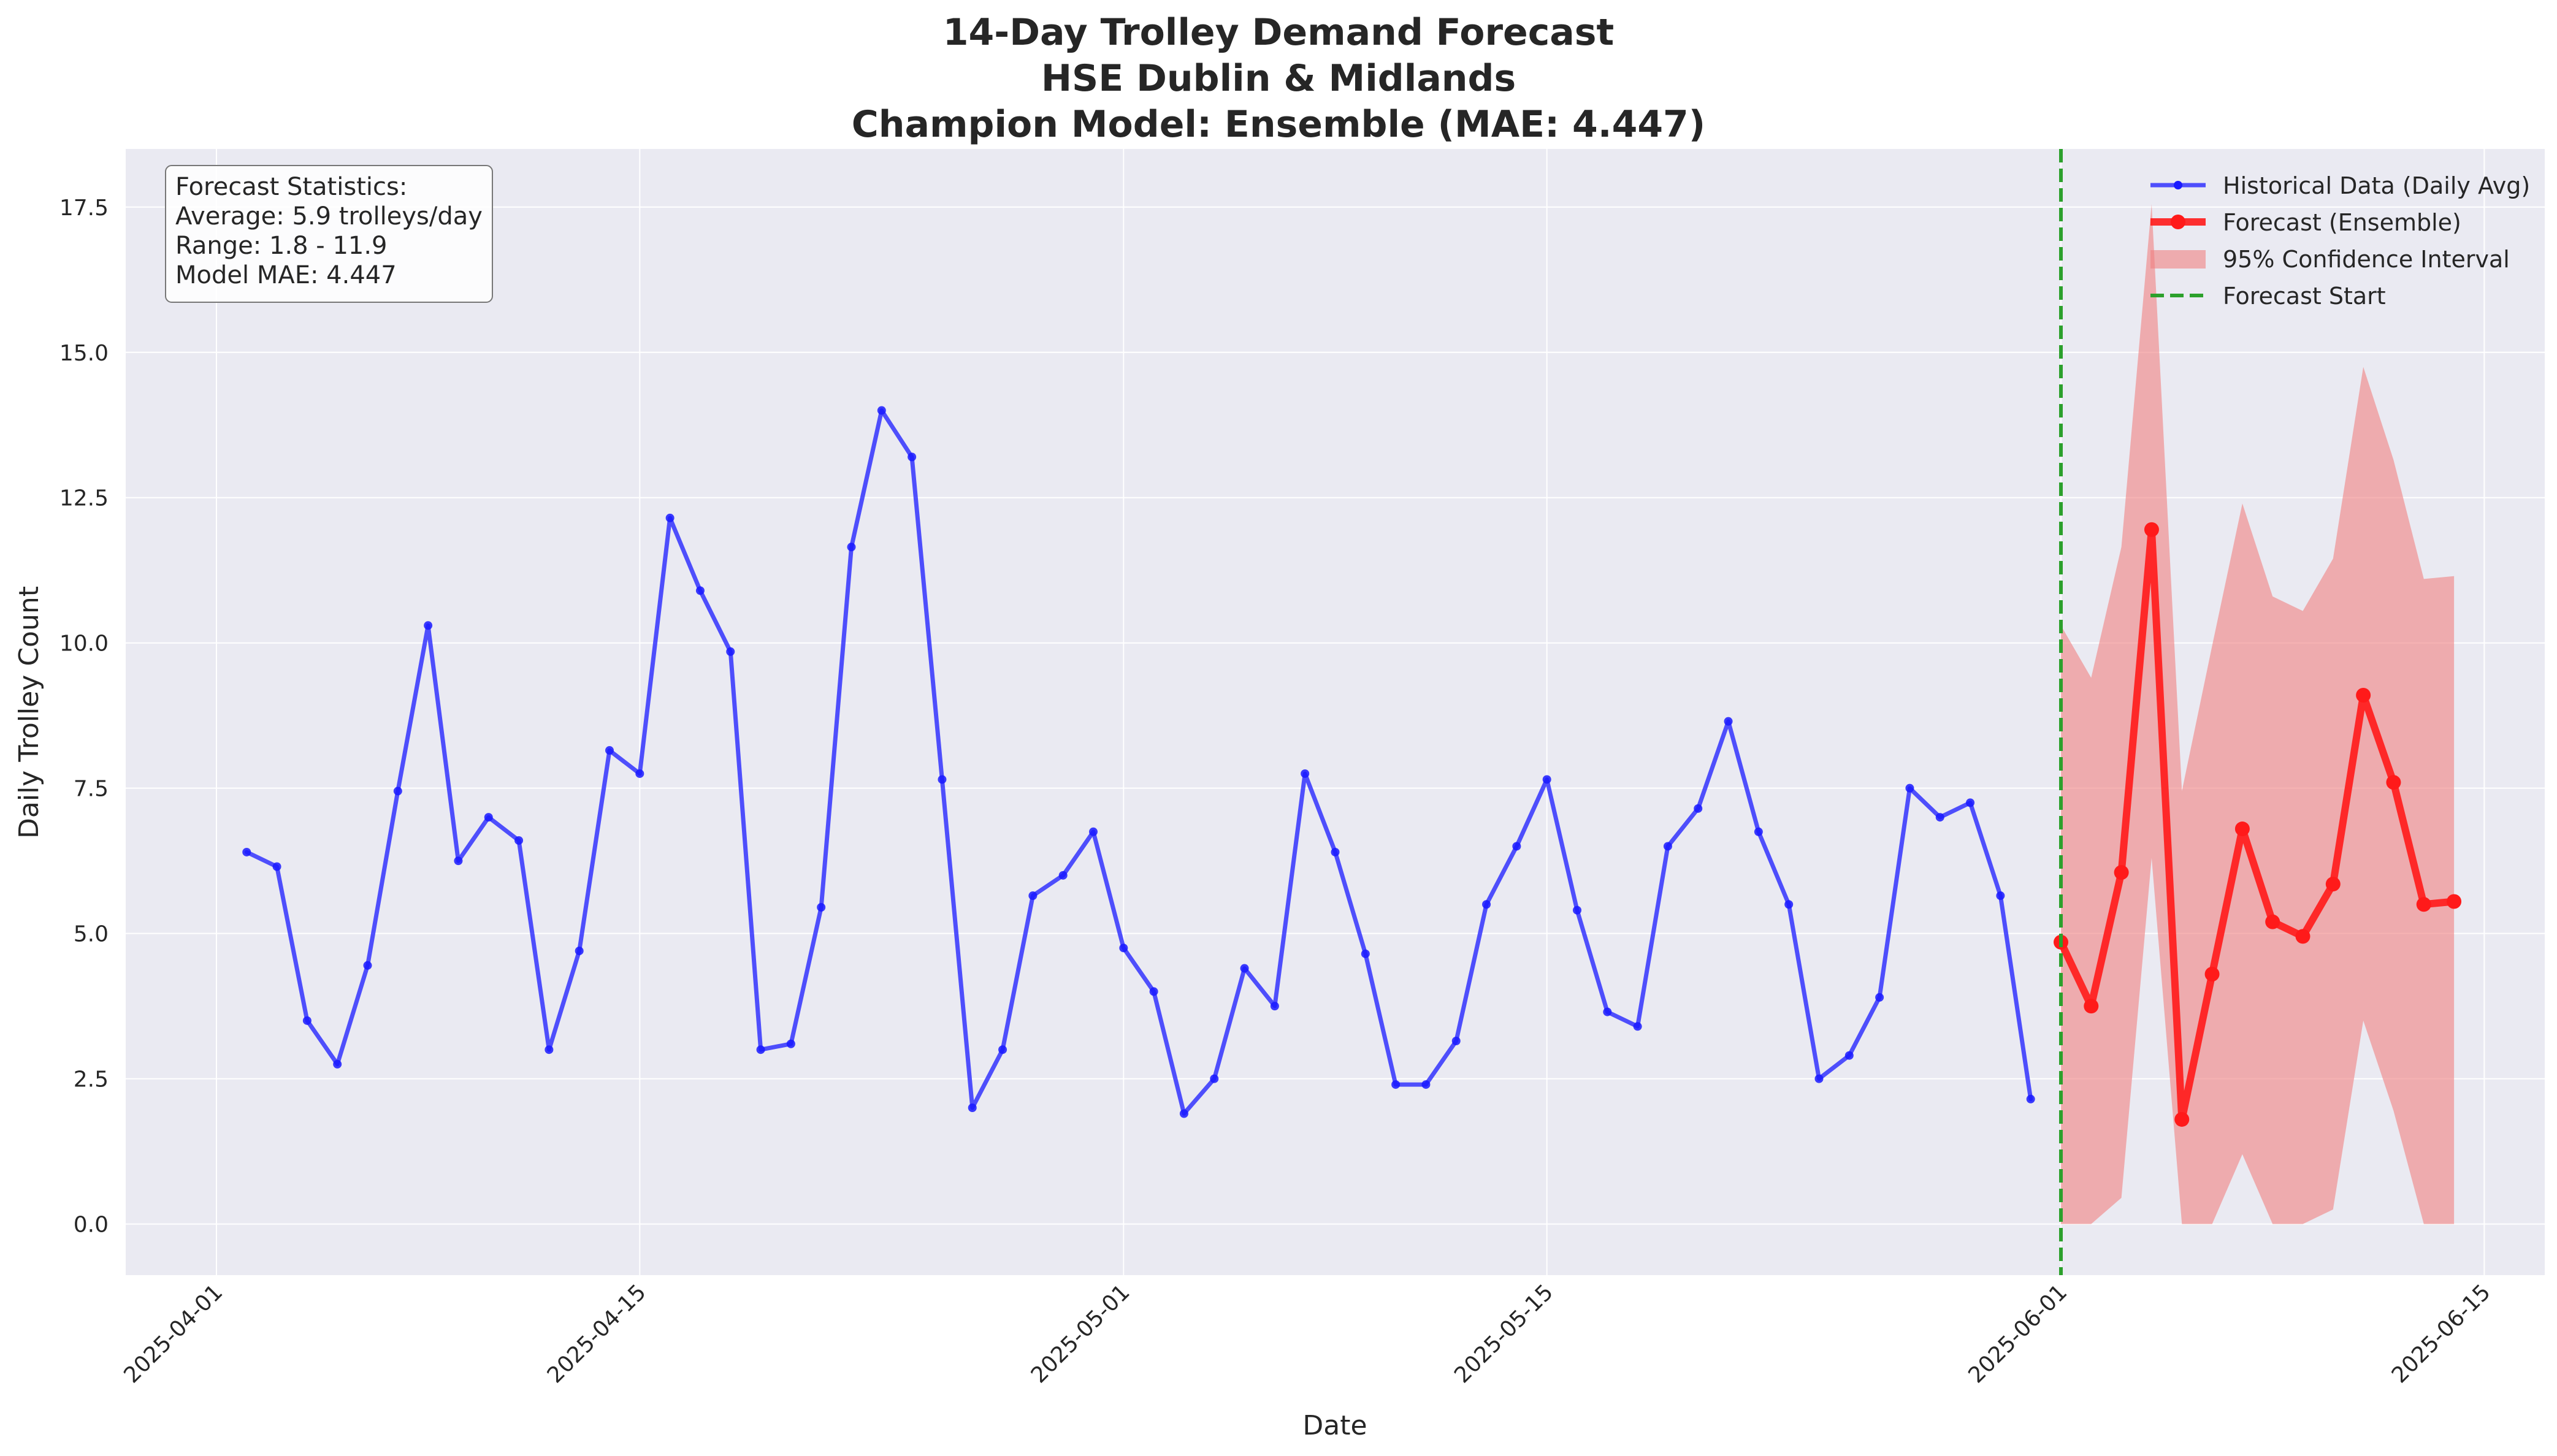 The height and width of the screenshot is (1456, 2557). I want to click on x-tick-label: 2025-05-01, so click(1080, 1334).